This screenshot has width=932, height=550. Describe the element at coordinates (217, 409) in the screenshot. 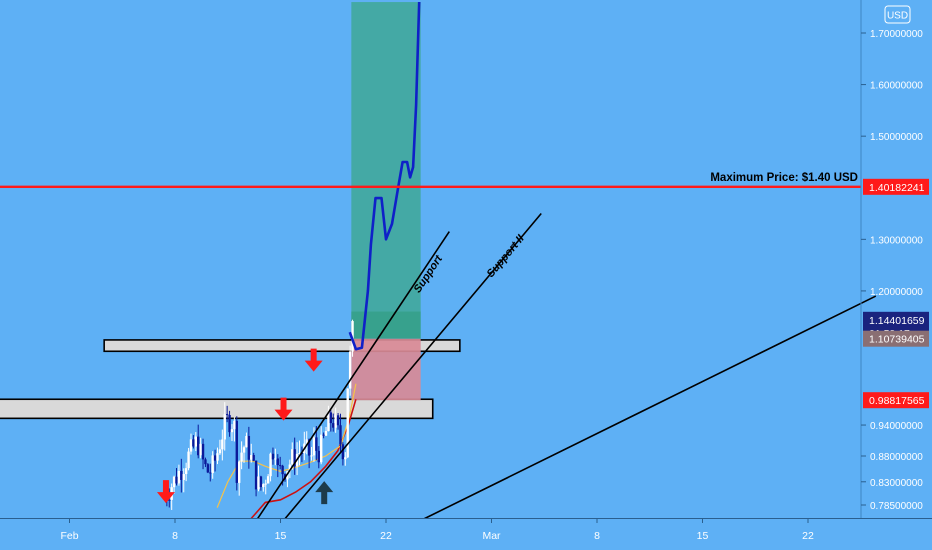

I see `lower-resistance-zone` at that location.